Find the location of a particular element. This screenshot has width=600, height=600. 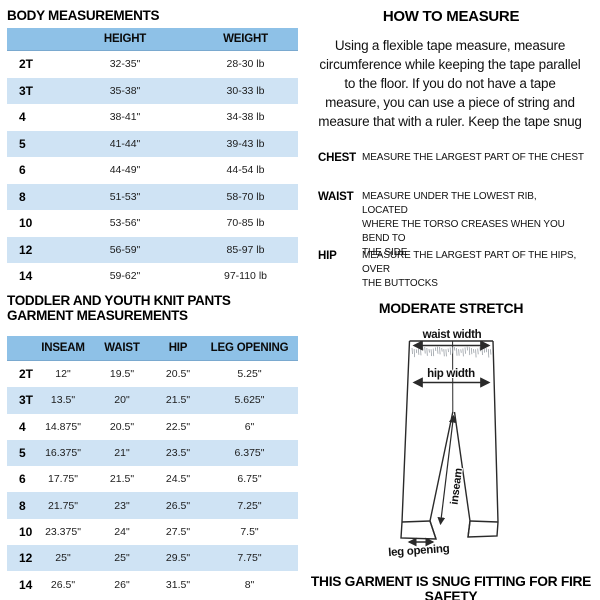

value-cell: 21.5" is located at coordinates (122, 479).